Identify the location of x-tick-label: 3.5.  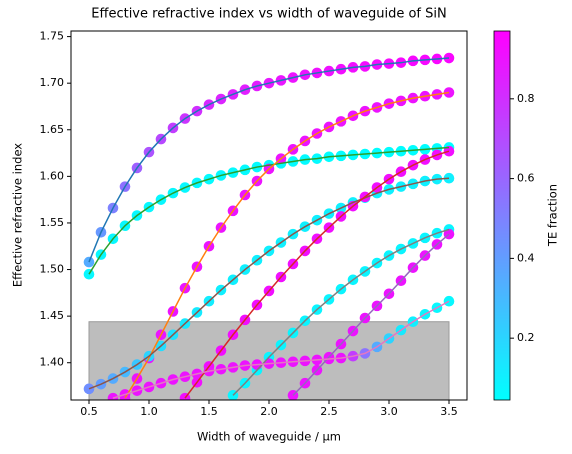
(449, 411).